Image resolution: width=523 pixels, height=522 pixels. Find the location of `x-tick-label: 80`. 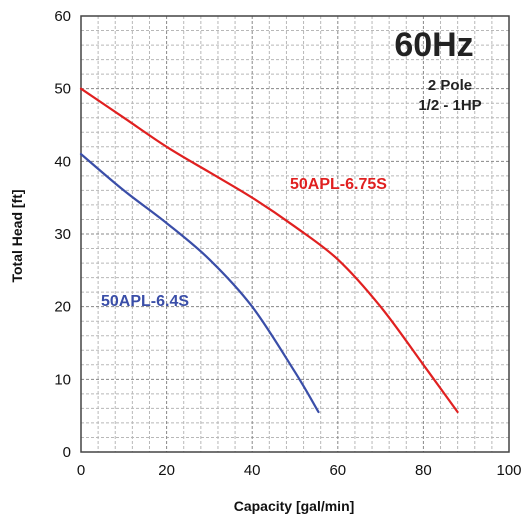

x-tick-label: 80 is located at coordinates (423, 470).